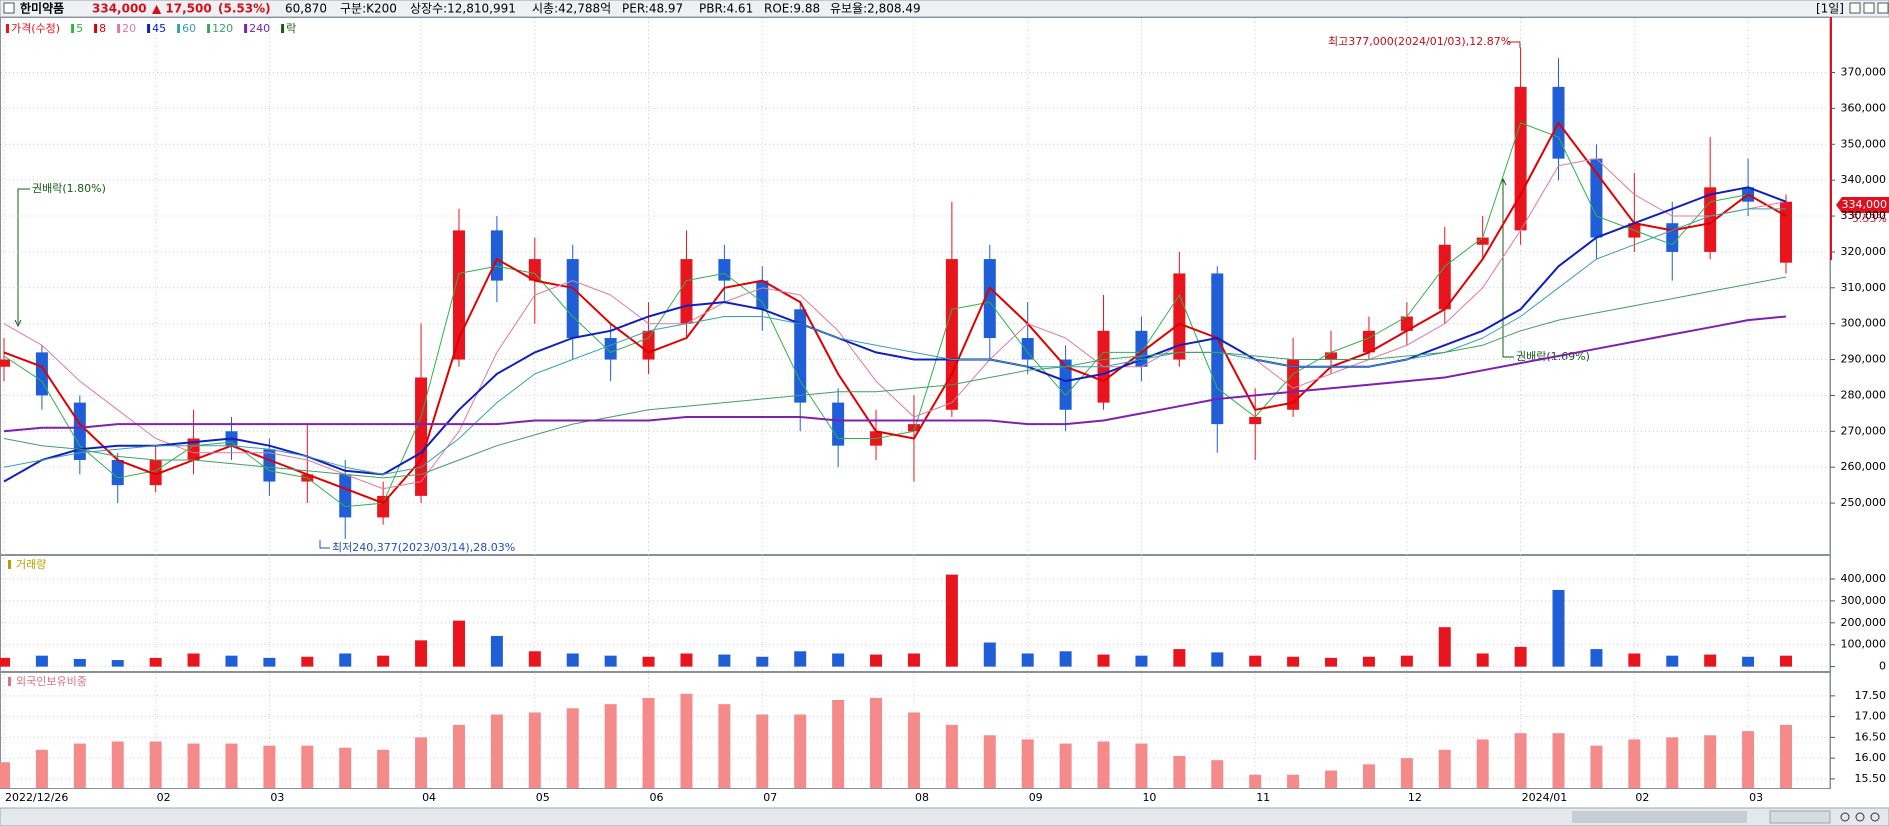 The image size is (1889, 826). I want to click on low-annotation: 최저240,377(2023/03/14),28.03%, so click(423, 547).